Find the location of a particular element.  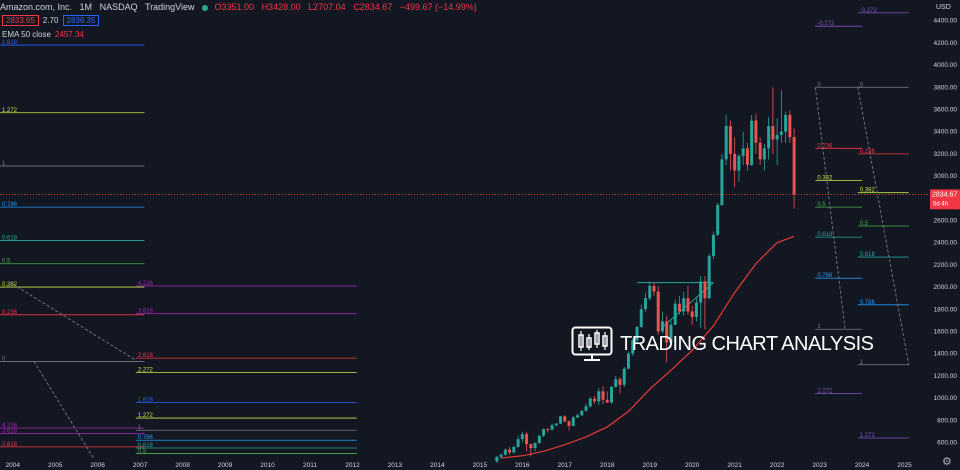

high-value: H3428.00 is located at coordinates (281, 7).